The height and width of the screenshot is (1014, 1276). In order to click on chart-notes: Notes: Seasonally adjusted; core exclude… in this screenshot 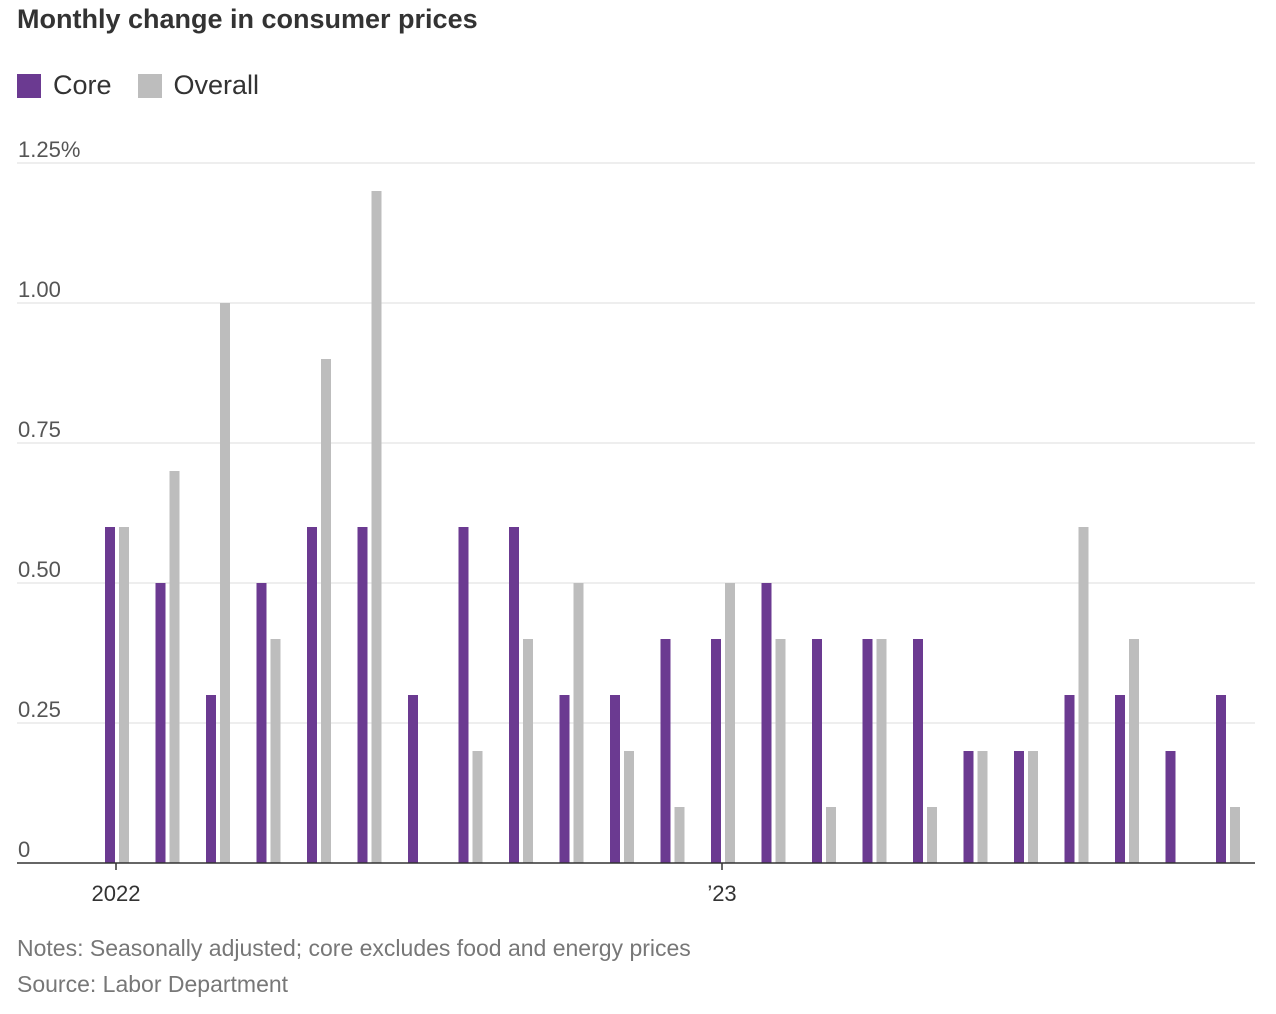, I will do `click(354, 948)`.